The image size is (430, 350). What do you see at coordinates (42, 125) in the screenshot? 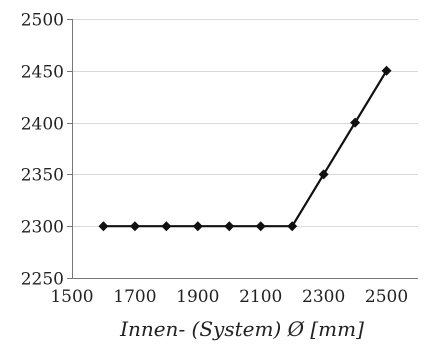
I see `y-tick-label-2400: 2400` at bounding box center [42, 125].